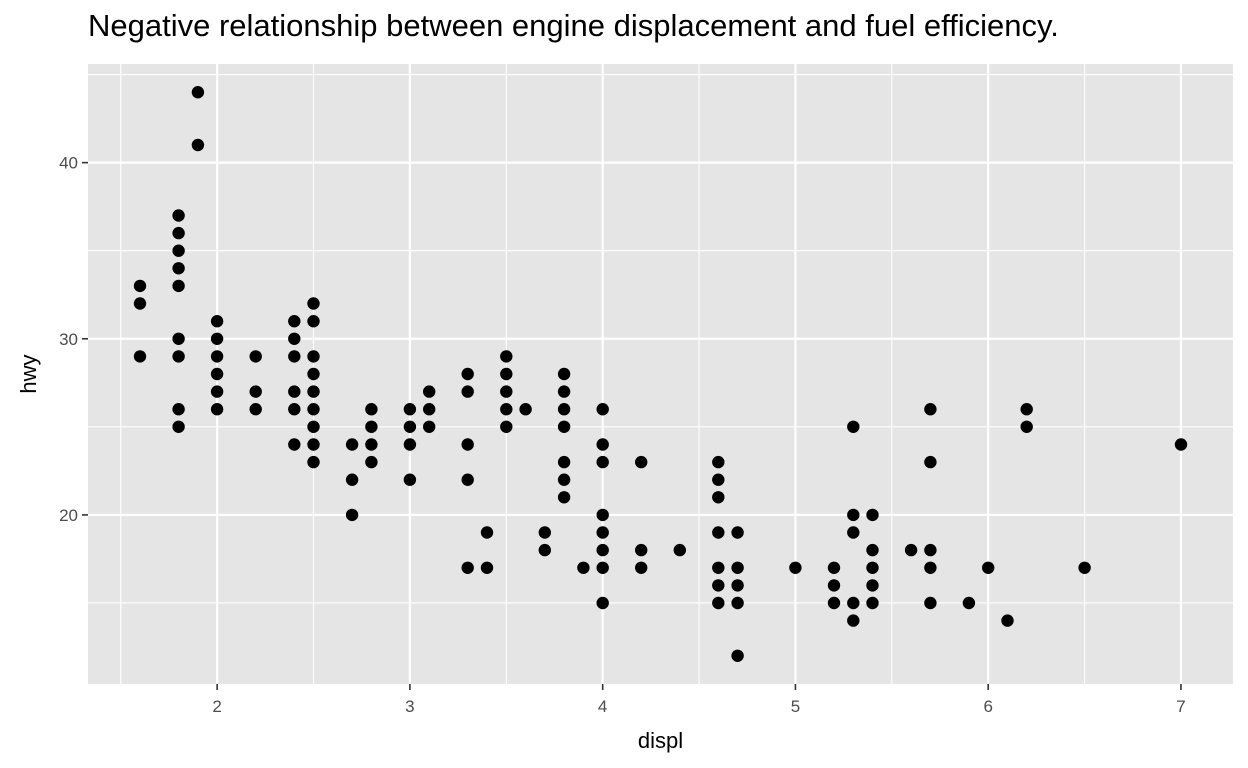  I want to click on x-tick-label: 5, so click(795, 706).